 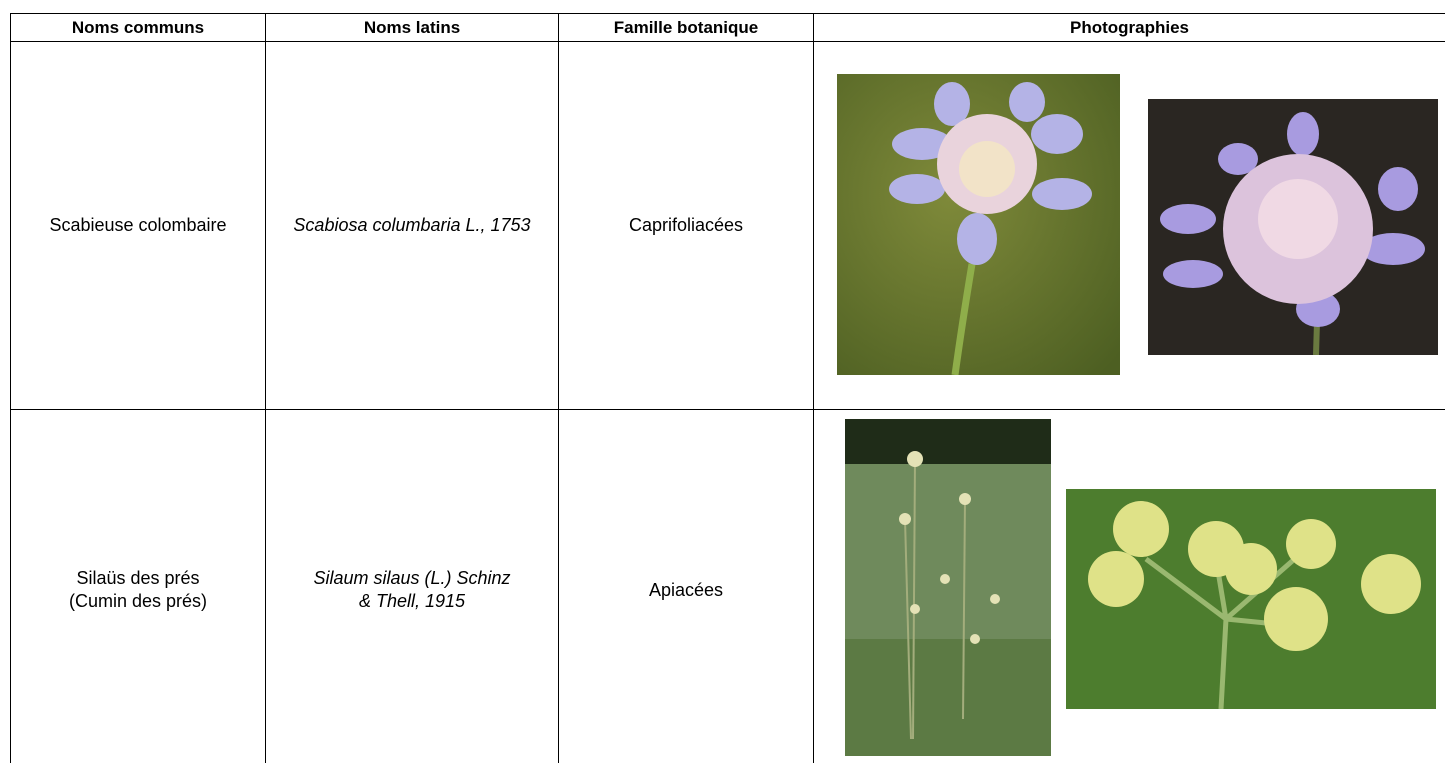 I want to click on header-cell: Famille botanique, so click(x=686, y=27).